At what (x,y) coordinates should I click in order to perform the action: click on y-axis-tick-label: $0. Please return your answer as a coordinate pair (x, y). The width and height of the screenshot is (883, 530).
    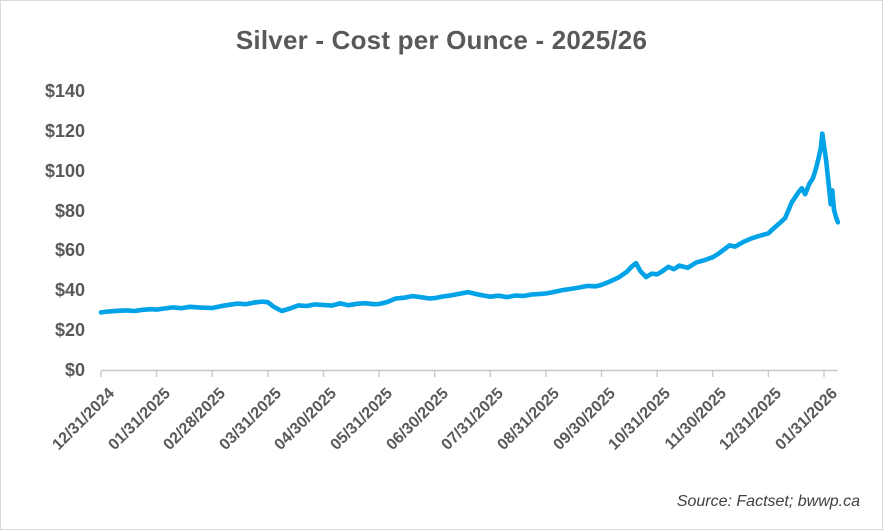
    Looking at the image, I should click on (74, 370).